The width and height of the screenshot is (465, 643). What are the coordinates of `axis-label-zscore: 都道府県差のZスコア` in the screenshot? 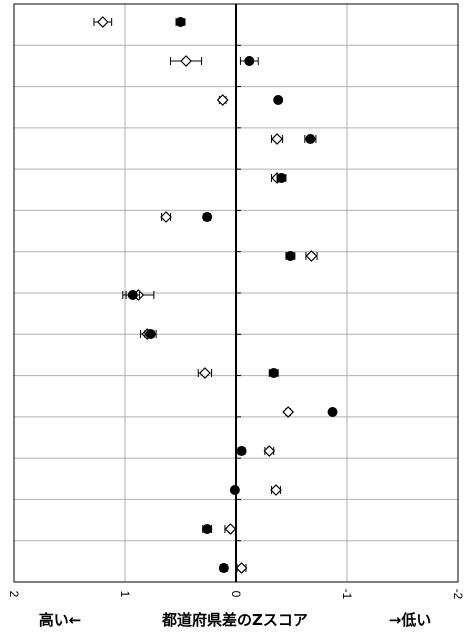 It's located at (234, 620).